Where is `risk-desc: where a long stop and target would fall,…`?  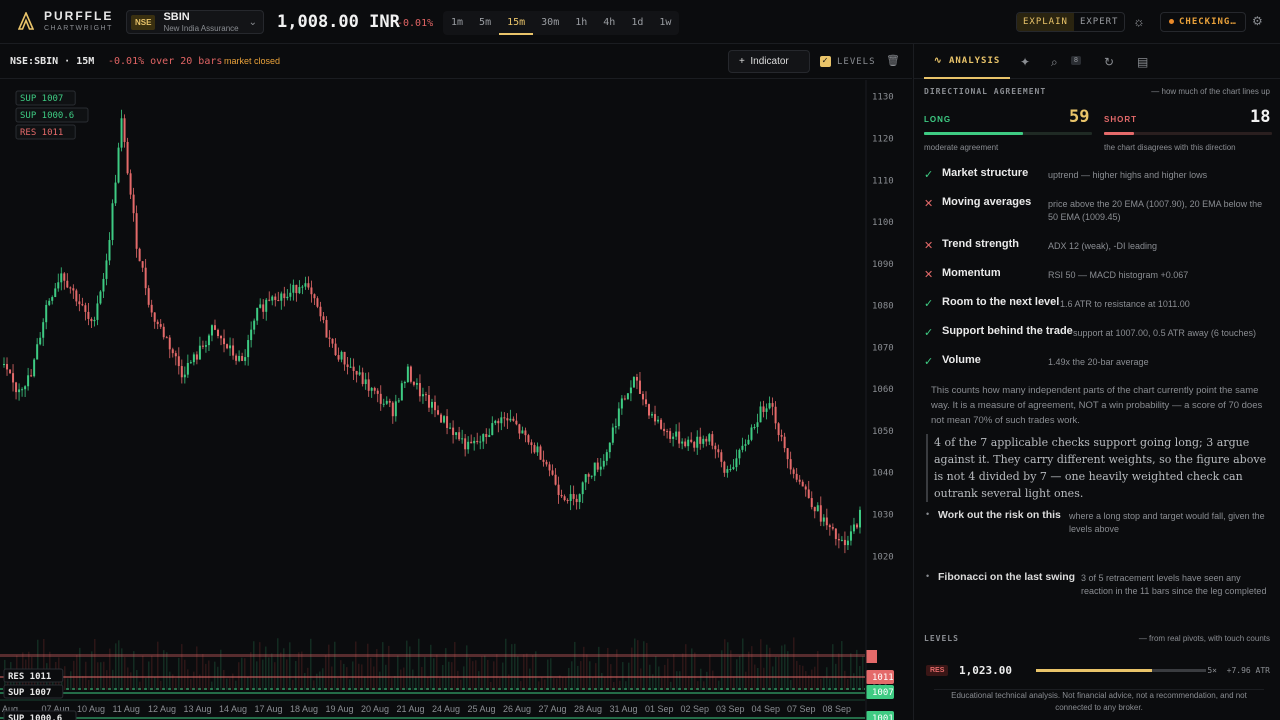
risk-desc: where a long stop and target would fall,… is located at coordinates (1167, 522).